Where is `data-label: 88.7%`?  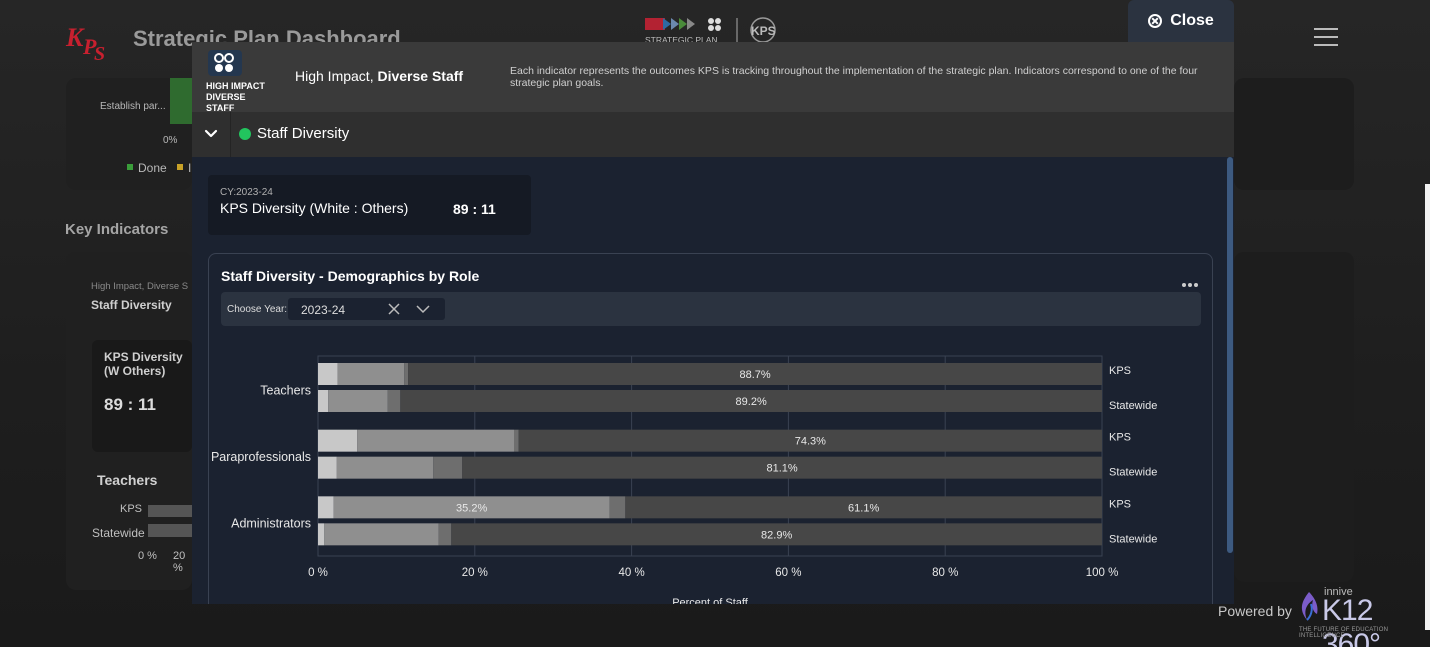
data-label: 88.7% is located at coordinates (754, 375).